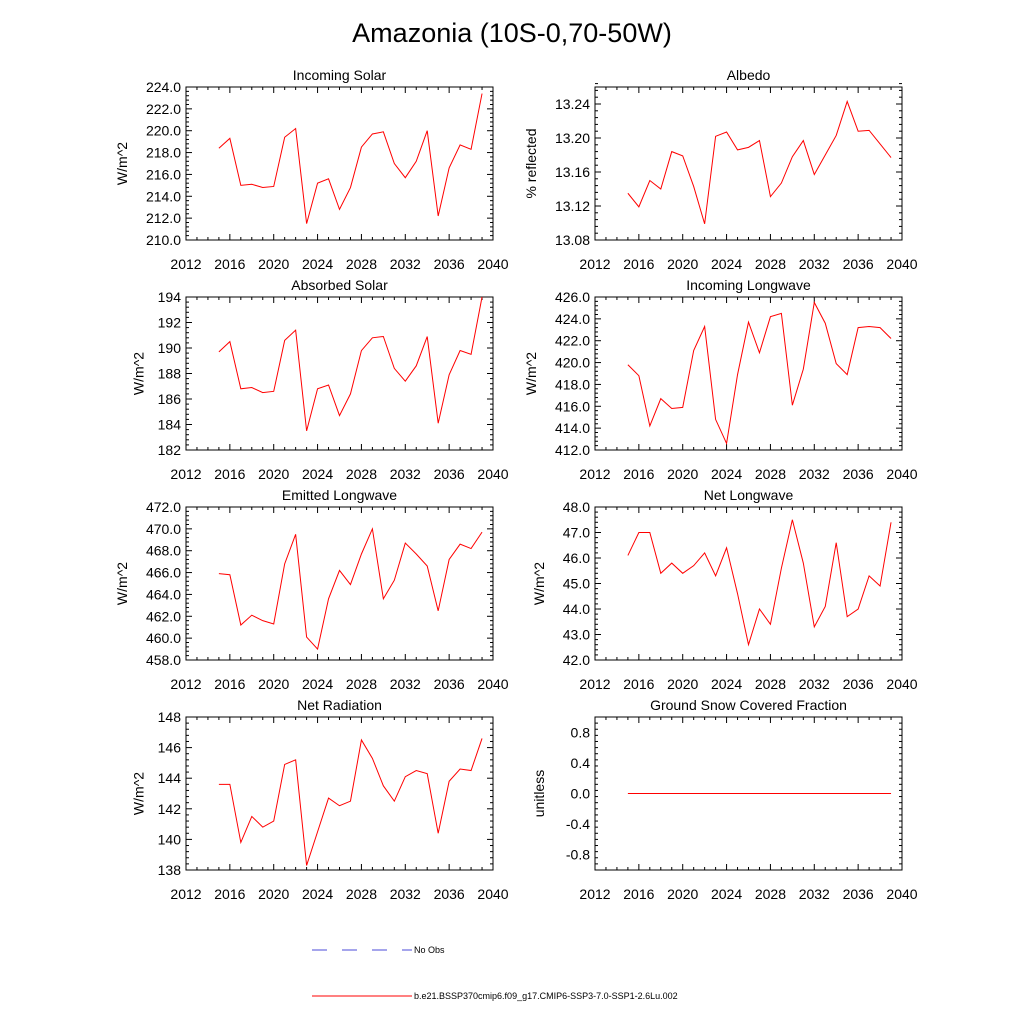  Describe the element at coordinates (576, 507) in the screenshot. I see `y-tick-label: 48.0` at that location.